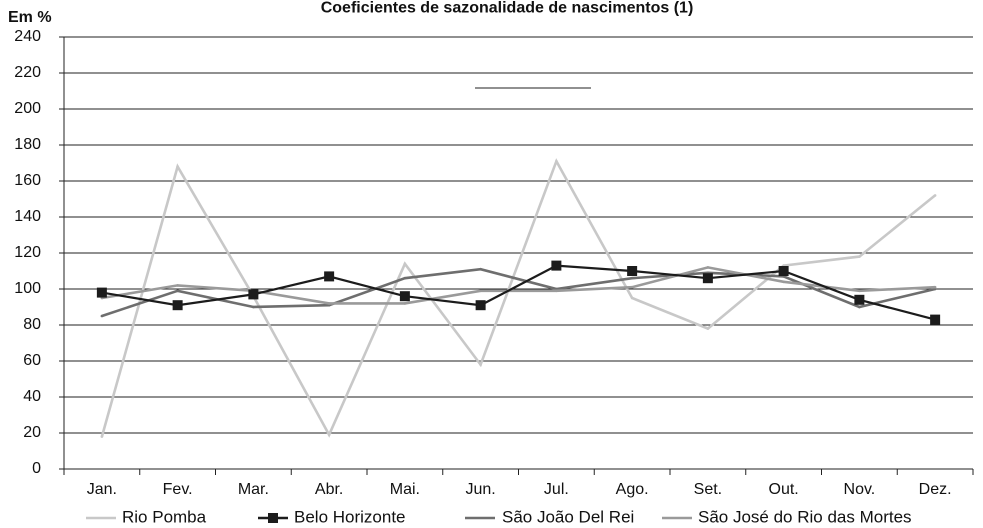 This screenshot has height=528, width=983. I want to click on legend-label-rio-pomba: Rio Pomba, so click(164, 516).